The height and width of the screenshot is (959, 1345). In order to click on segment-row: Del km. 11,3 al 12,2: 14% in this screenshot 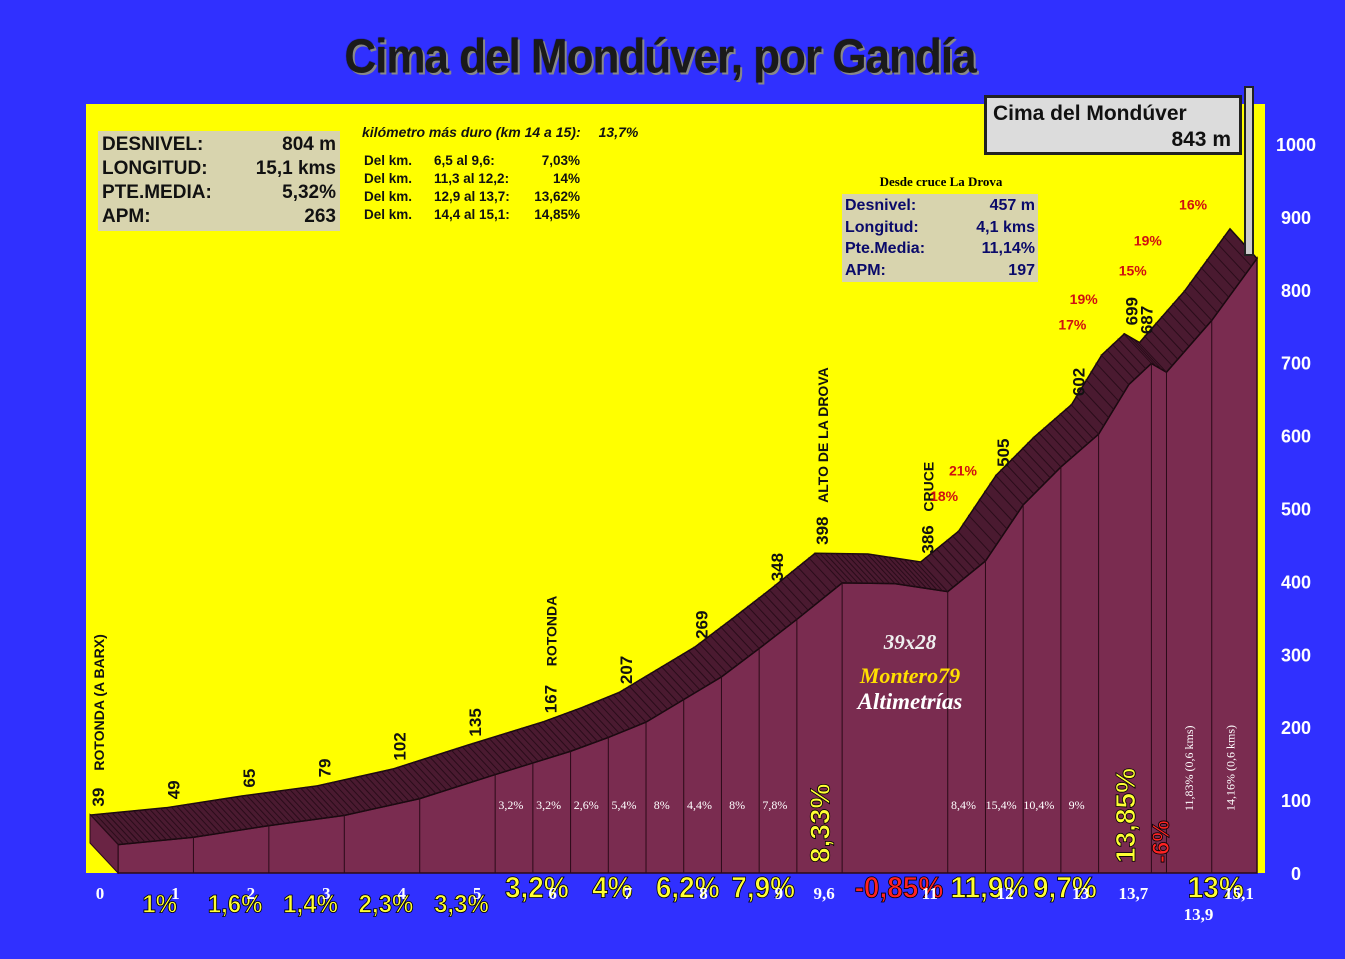, I will do `click(472, 179)`.